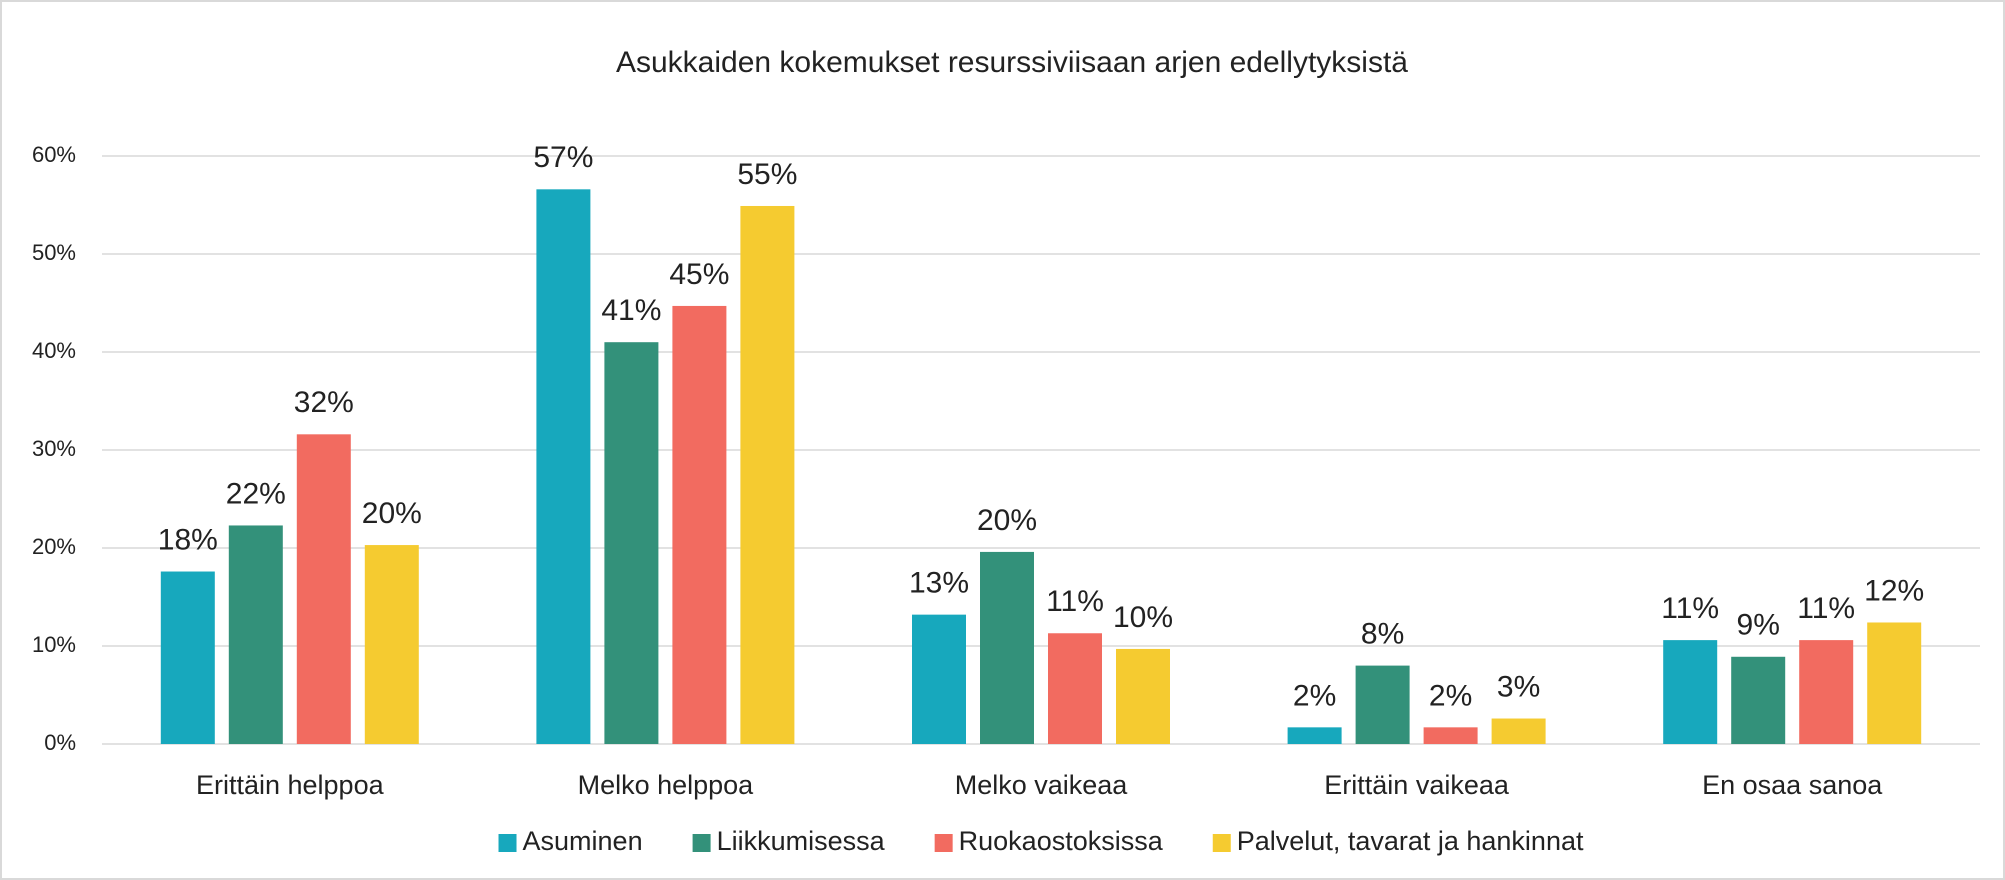  I want to click on y-tick-label: 60%, so click(54, 154).